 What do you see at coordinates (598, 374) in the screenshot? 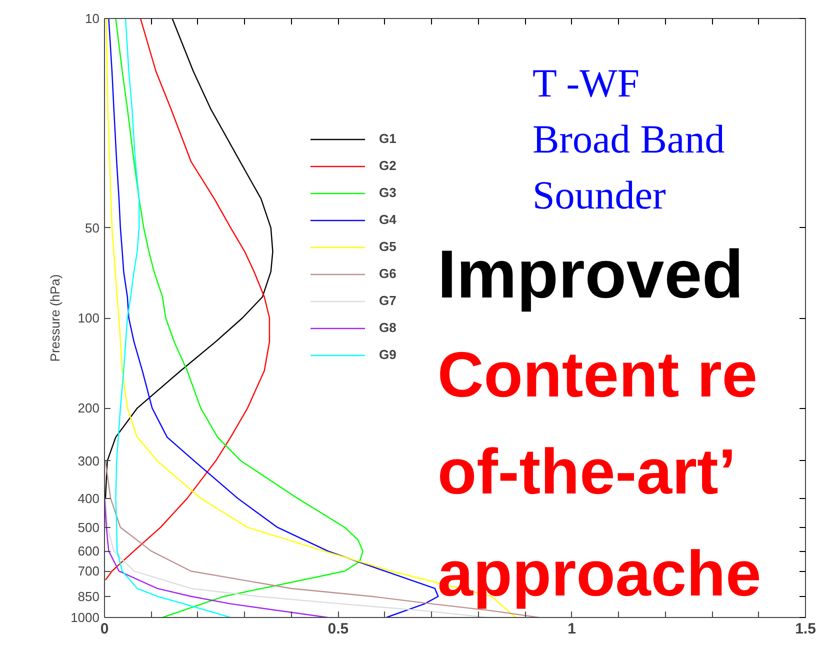
I see `annotation: Content re` at bounding box center [598, 374].